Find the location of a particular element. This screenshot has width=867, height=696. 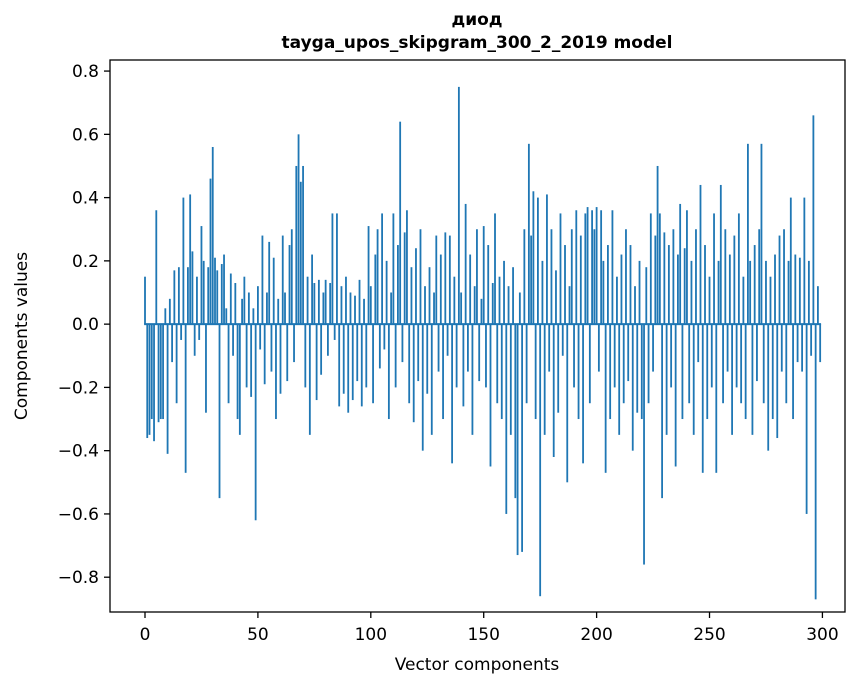

chart-subtitle: tayga_upos_skipgram_300_2_2019 model is located at coordinates (477, 43).